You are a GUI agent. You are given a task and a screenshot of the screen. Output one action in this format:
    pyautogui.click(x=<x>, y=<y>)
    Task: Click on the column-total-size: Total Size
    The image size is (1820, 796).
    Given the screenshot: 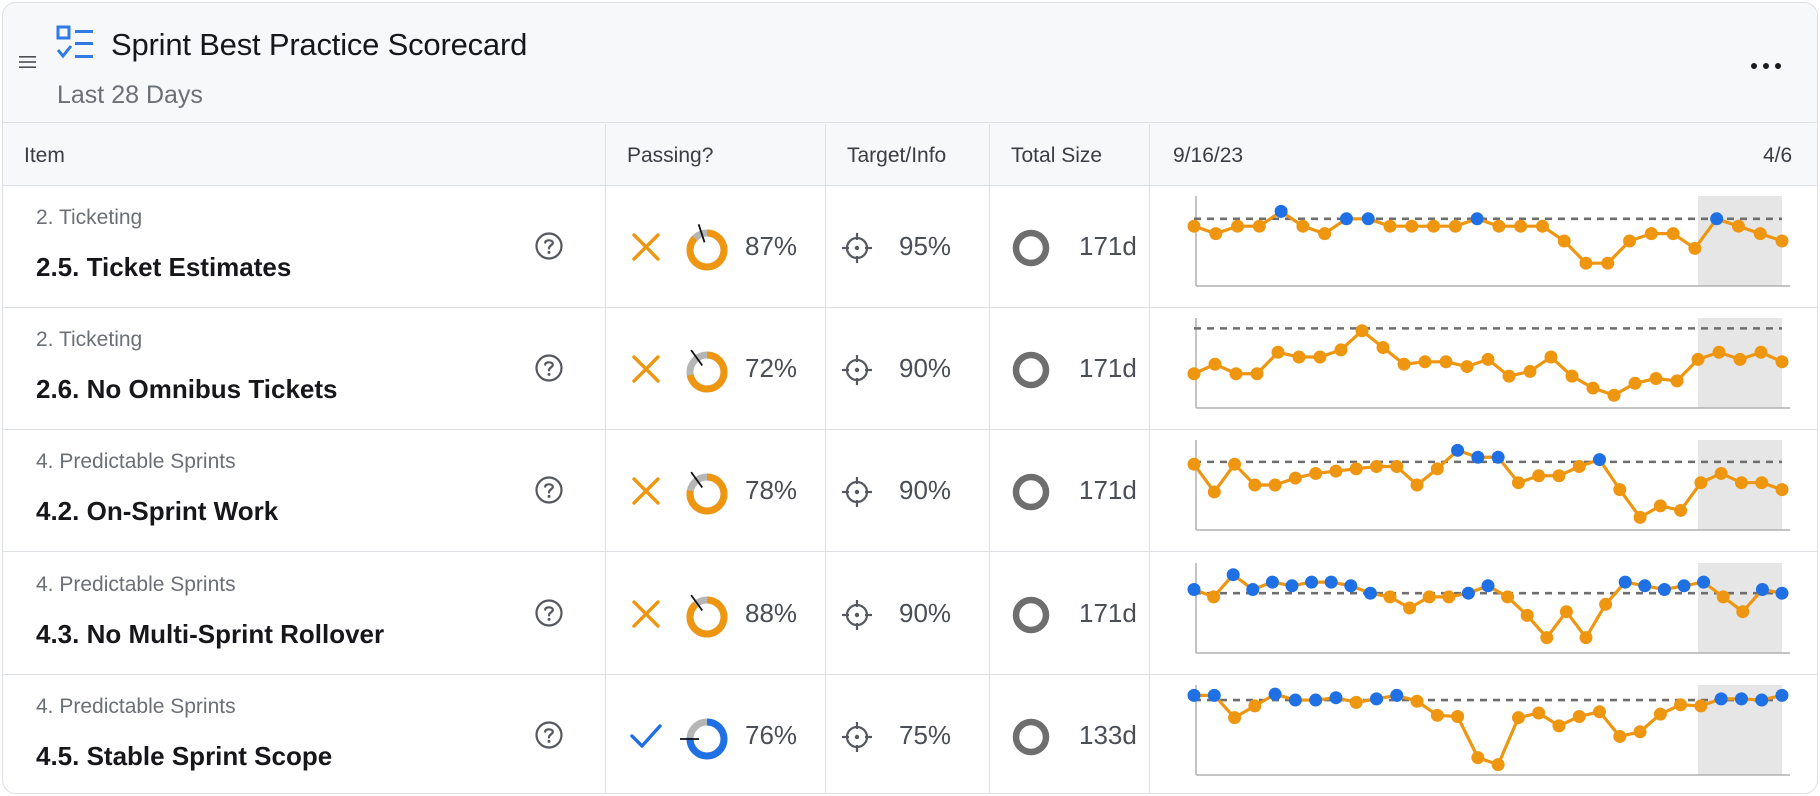 What is the action you would take?
    pyautogui.click(x=1057, y=155)
    